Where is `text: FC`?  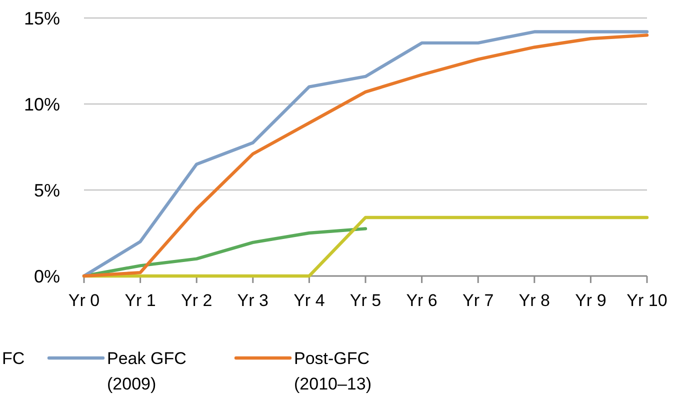
text: FC is located at coordinates (13, 358).